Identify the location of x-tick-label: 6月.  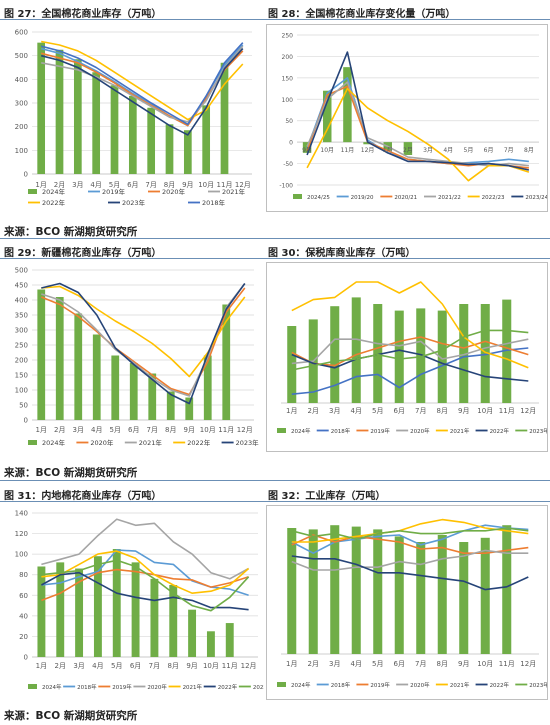
(133, 430).